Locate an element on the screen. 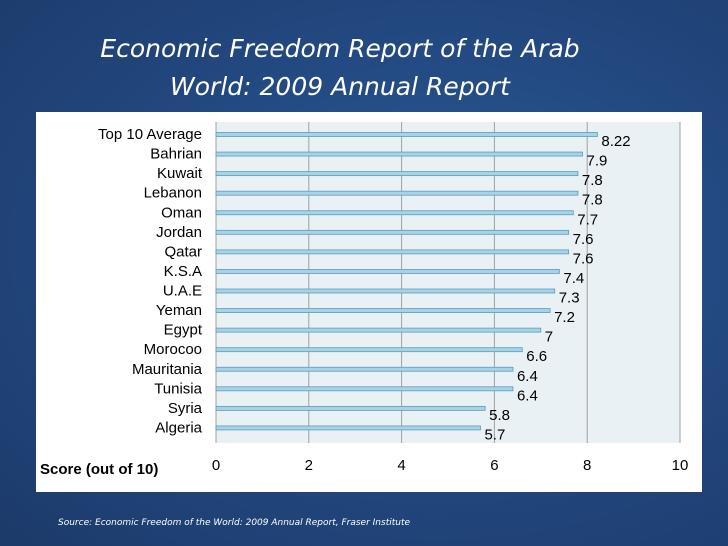 Image resolution: width=728 pixels, height=546 pixels. bar-egypt is located at coordinates (378, 330).